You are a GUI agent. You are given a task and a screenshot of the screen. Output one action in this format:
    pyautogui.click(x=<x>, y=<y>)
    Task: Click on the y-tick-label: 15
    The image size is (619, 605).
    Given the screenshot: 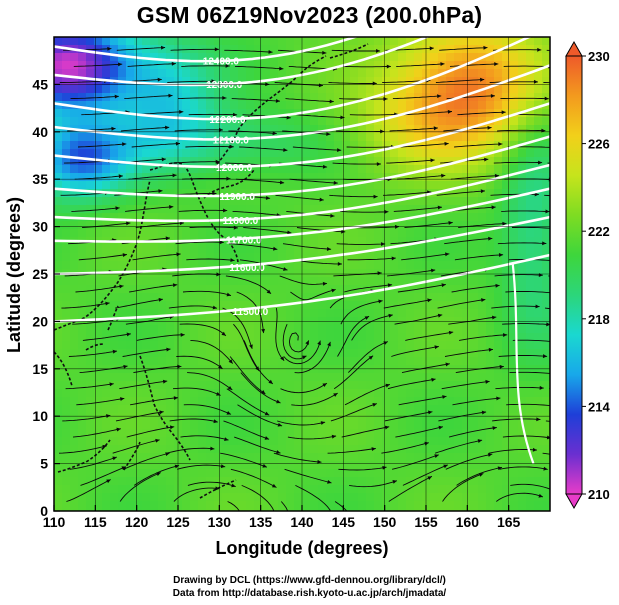 What is the action you would take?
    pyautogui.click(x=40, y=369)
    